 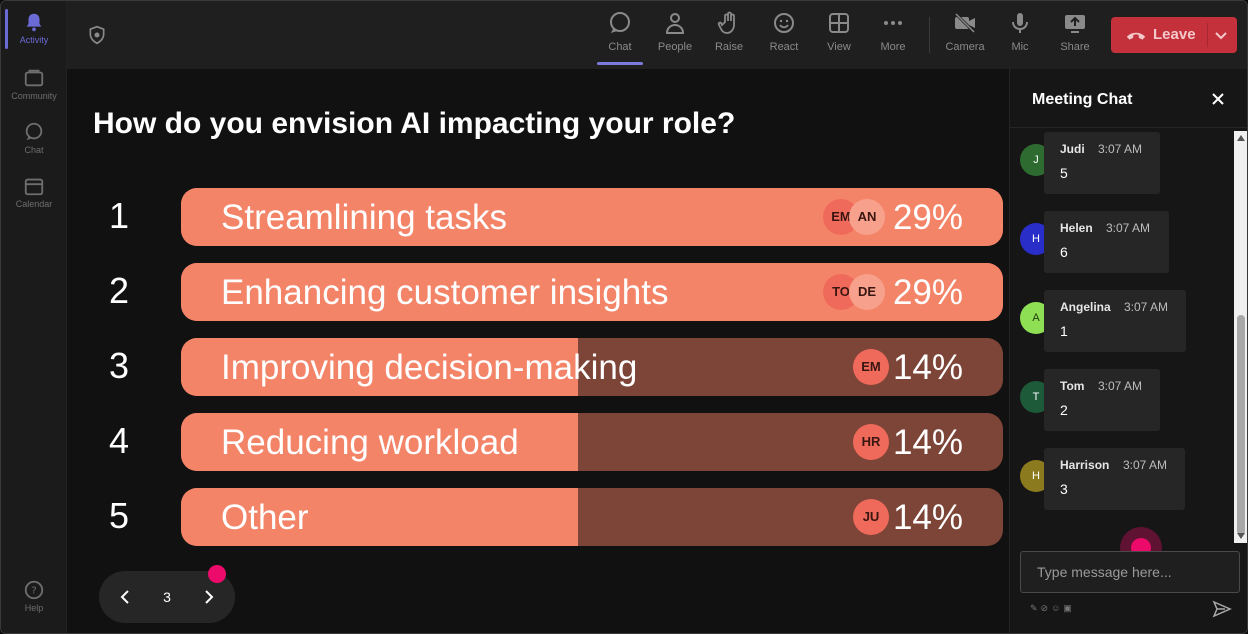 What do you see at coordinates (1241, 536) in the screenshot?
I see `scroll-down-arrow` at bounding box center [1241, 536].